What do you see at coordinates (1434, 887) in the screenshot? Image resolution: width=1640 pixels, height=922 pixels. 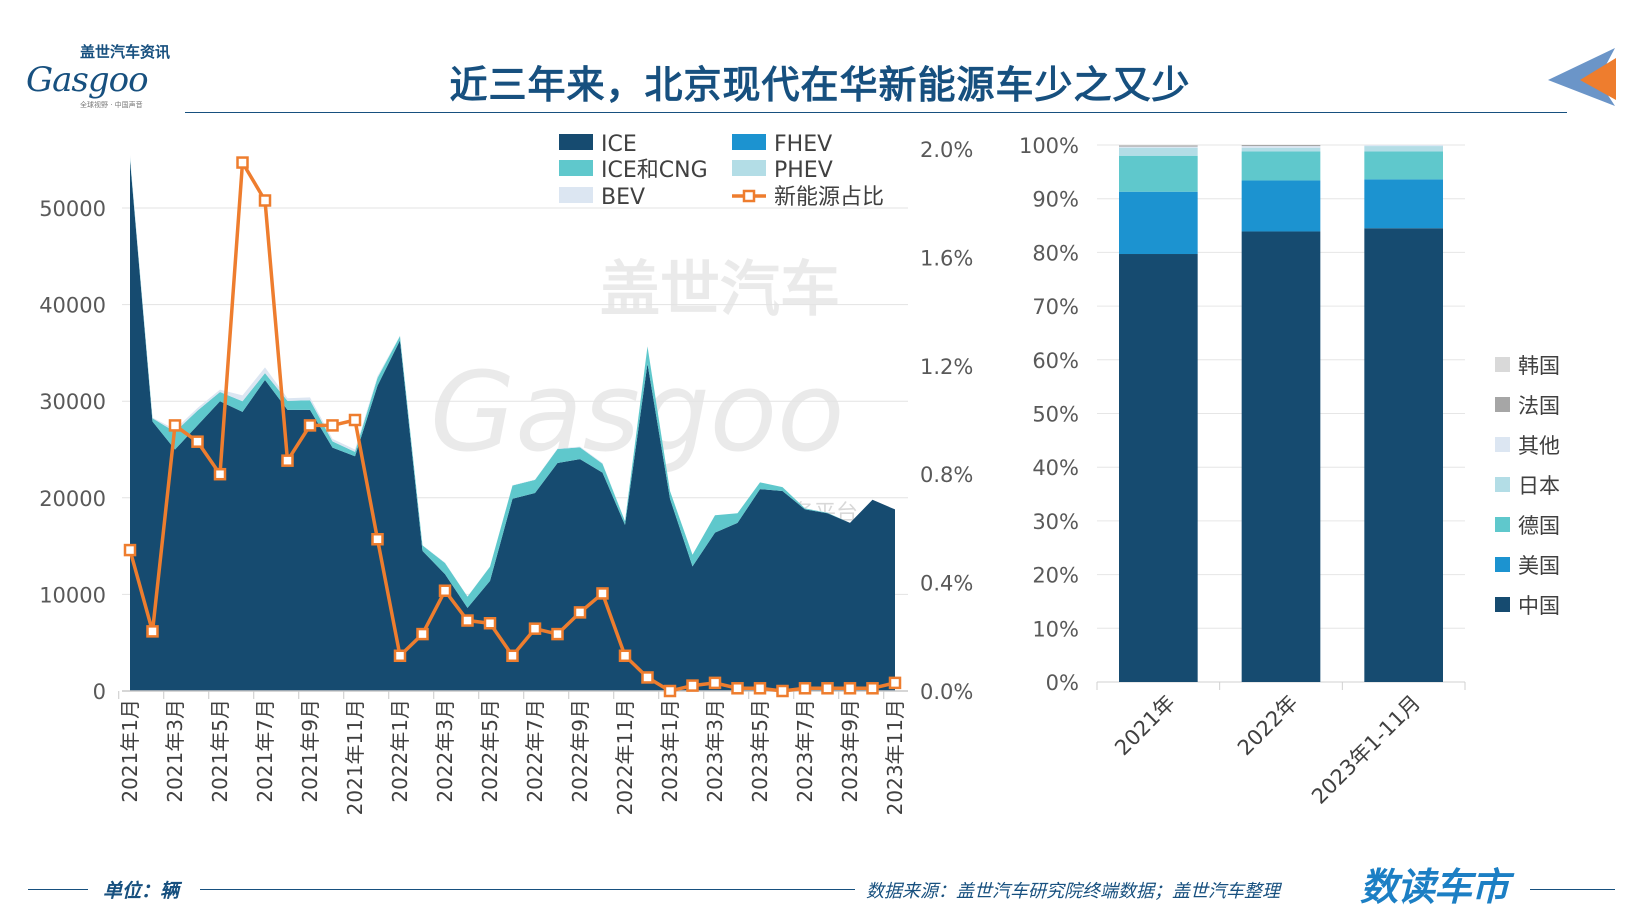 I see `brand-logo: 数读车市` at bounding box center [1434, 887].